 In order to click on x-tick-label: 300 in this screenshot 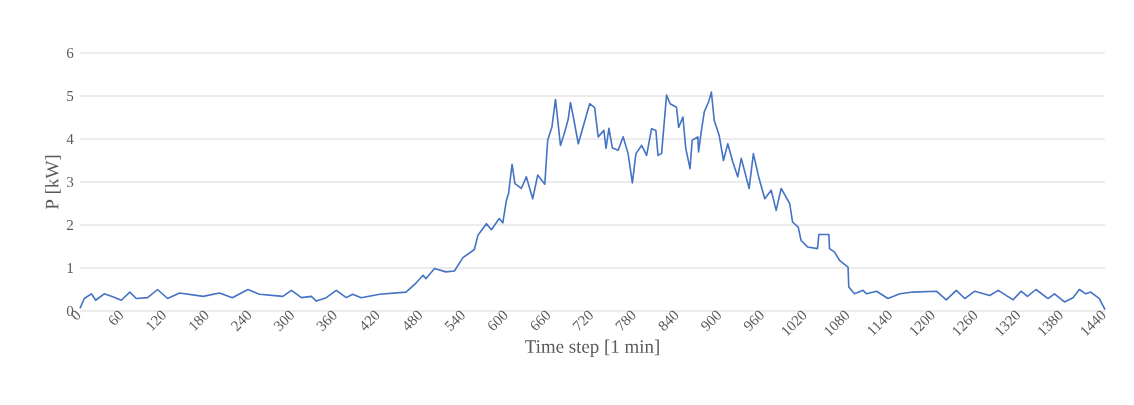, I will do `click(283, 321)`.